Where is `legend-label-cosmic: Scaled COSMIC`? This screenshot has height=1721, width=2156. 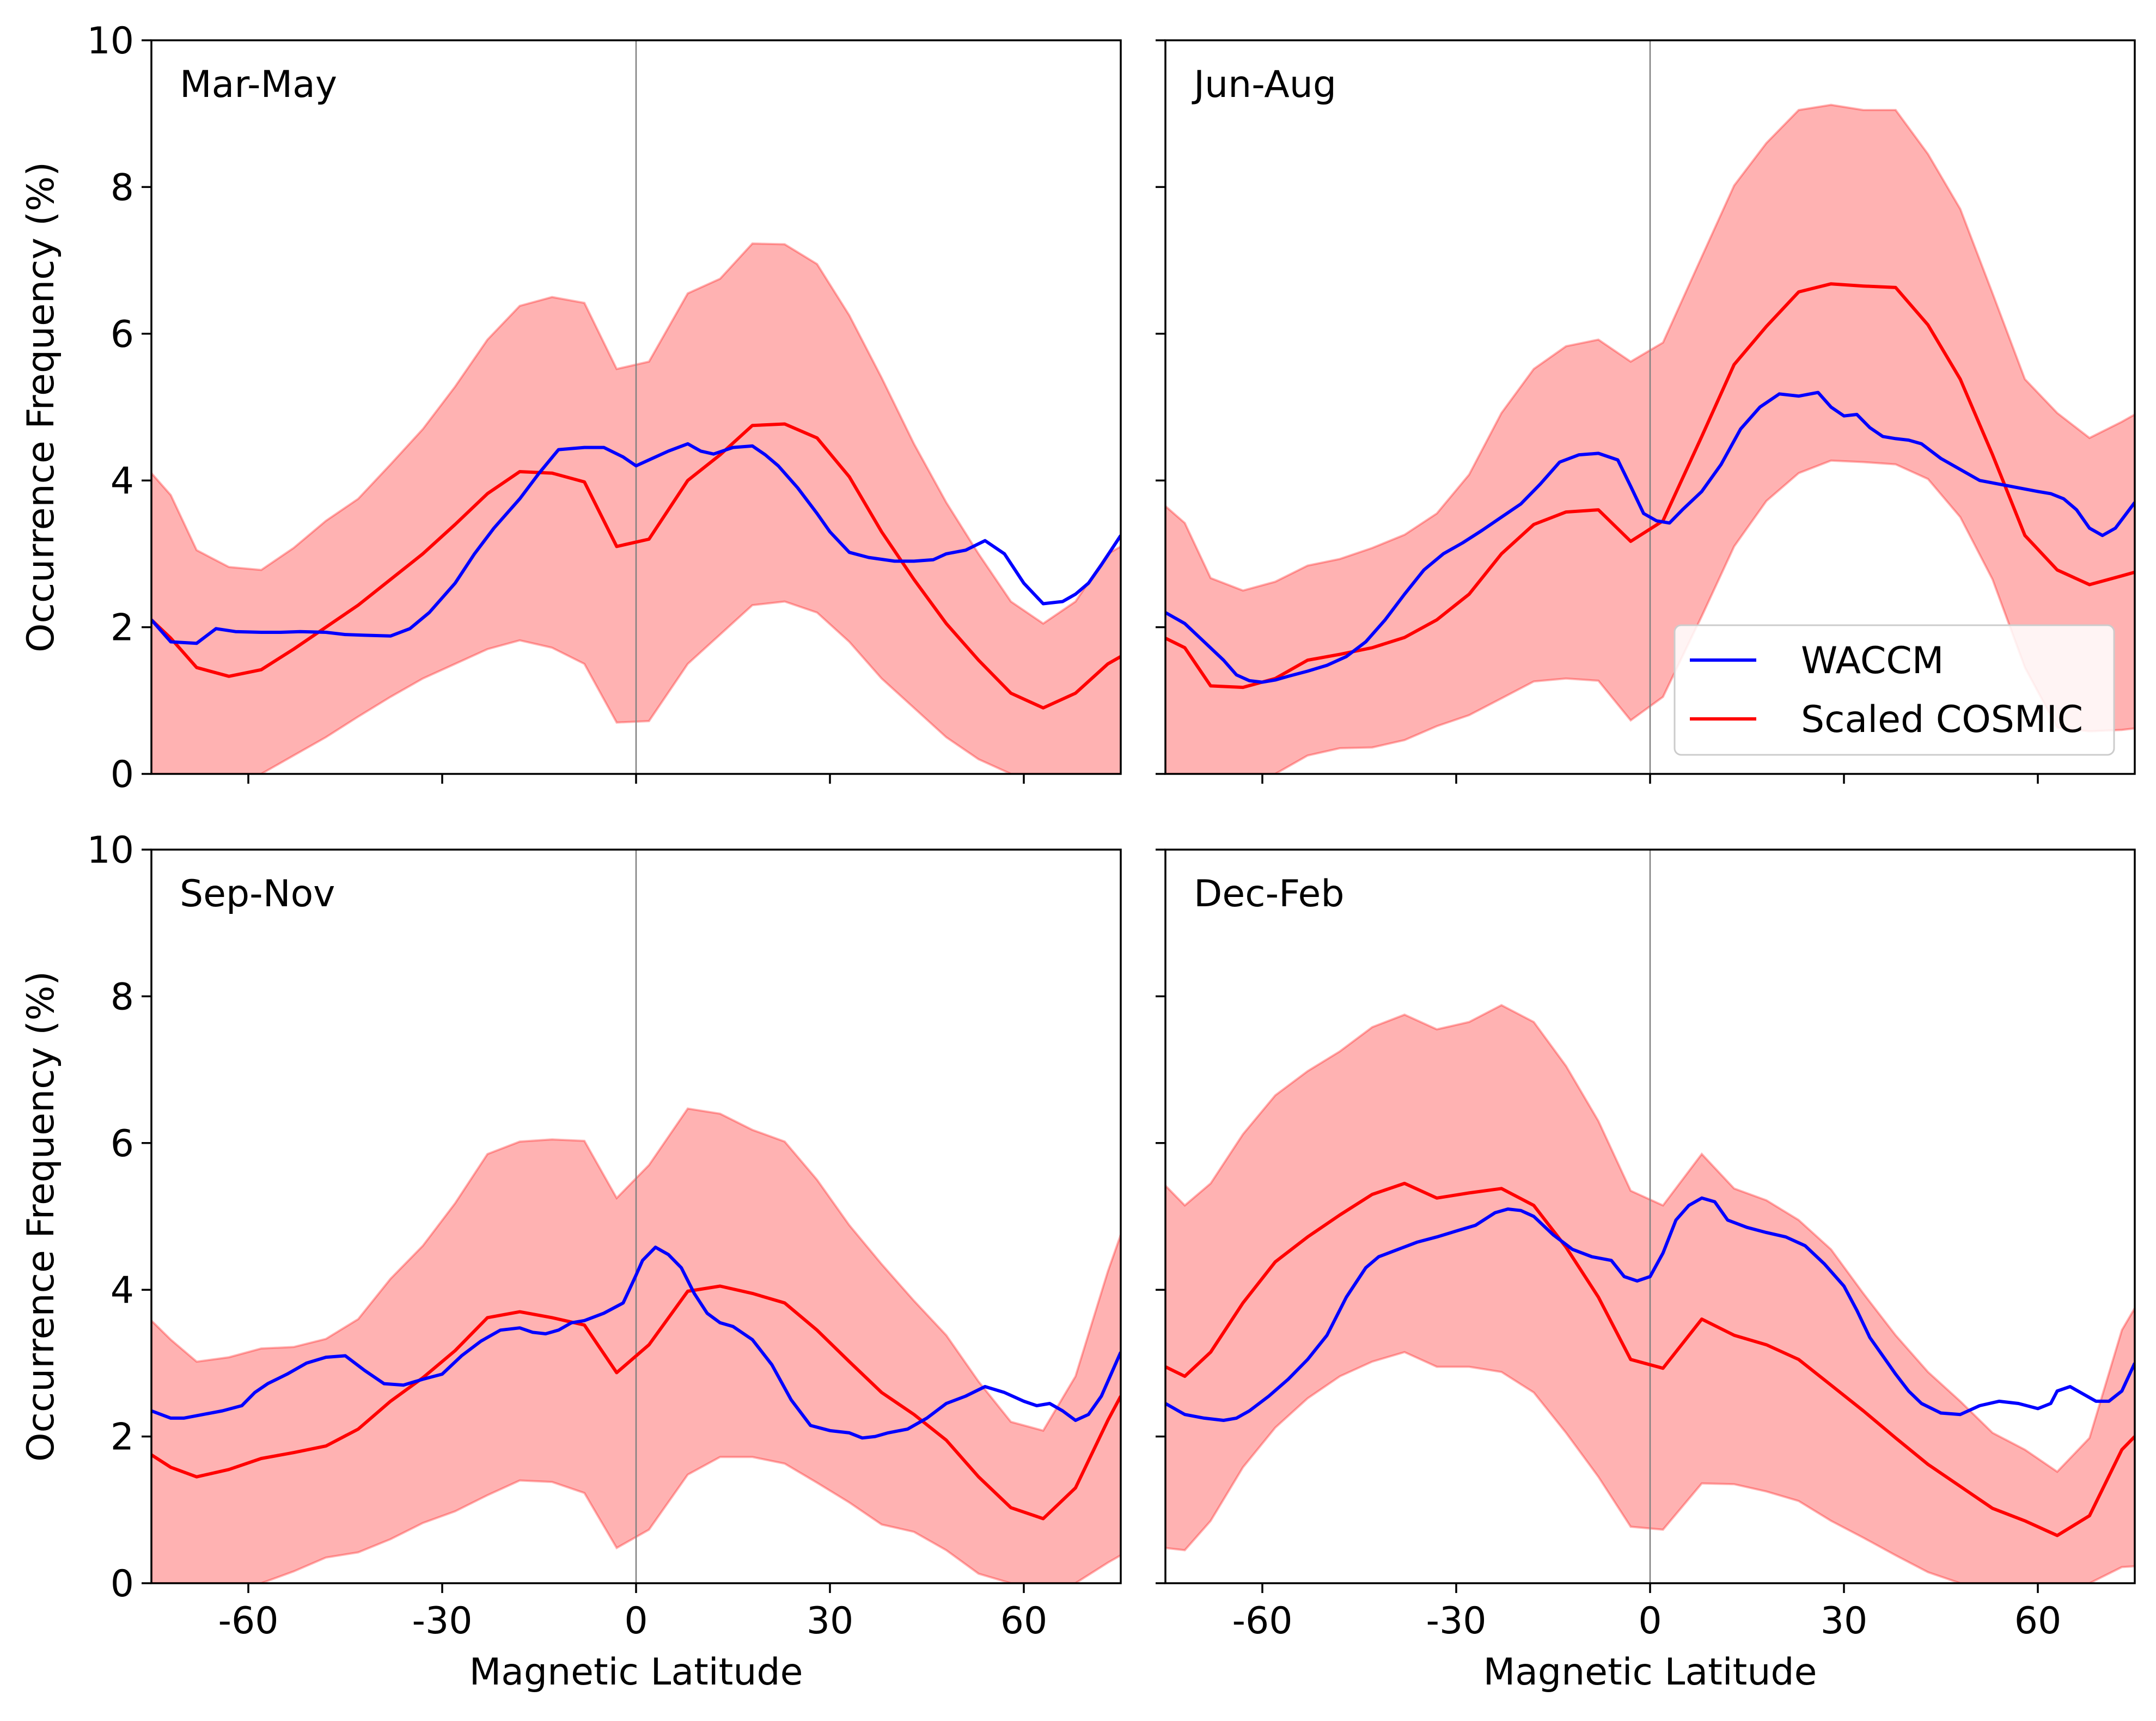 legend-label-cosmic: Scaled COSMIC is located at coordinates (1942, 719).